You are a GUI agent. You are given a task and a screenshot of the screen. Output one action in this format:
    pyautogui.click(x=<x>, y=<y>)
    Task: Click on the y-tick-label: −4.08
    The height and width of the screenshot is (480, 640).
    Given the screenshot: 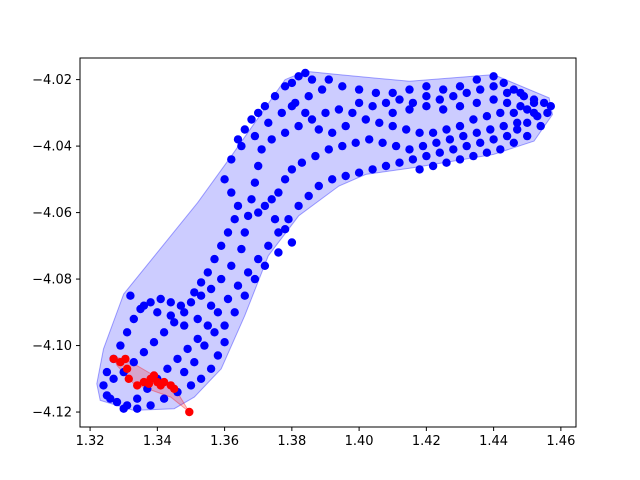 What is the action you would take?
    pyautogui.click(x=52, y=280)
    